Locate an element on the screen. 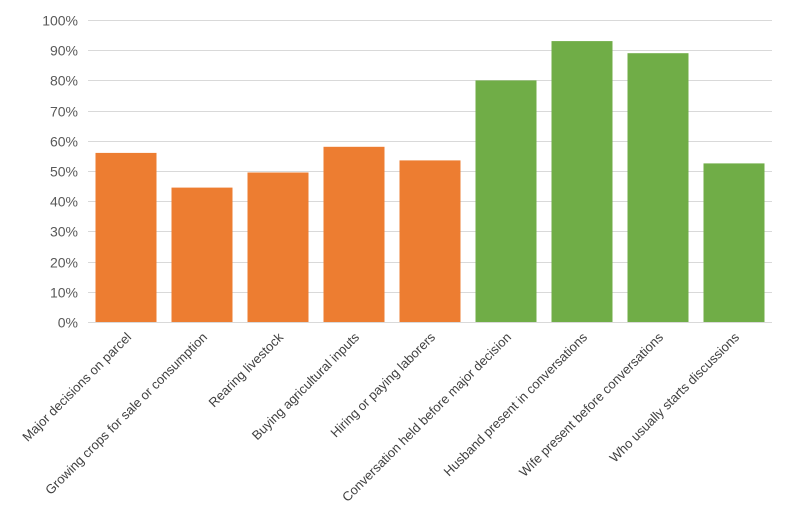 This screenshot has height=524, width=800. y-tick-label: 40% is located at coordinates (64, 202).